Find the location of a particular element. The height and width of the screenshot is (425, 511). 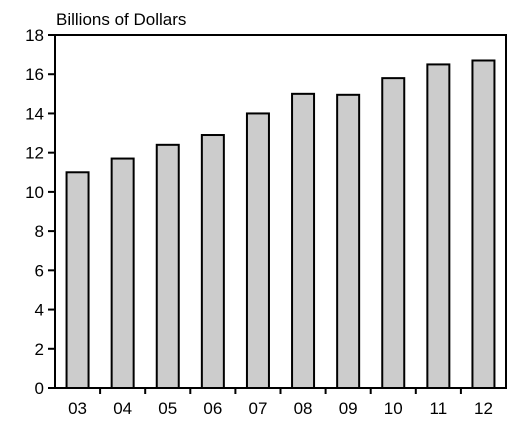

y-tick-label: 4 is located at coordinates (39, 310).